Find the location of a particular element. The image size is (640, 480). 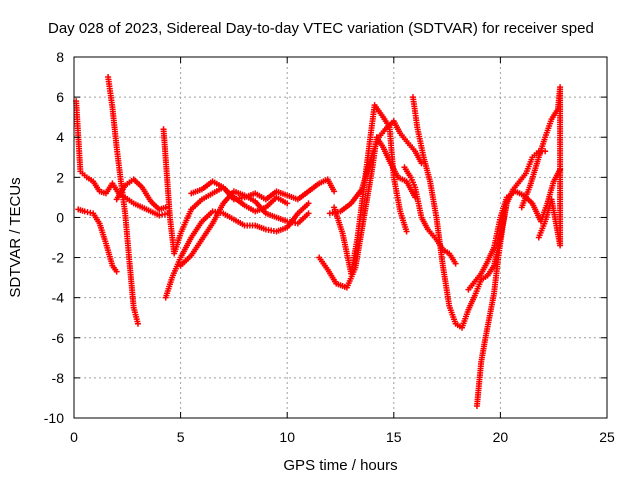

series-track-j is located at coordinates (370, 189).